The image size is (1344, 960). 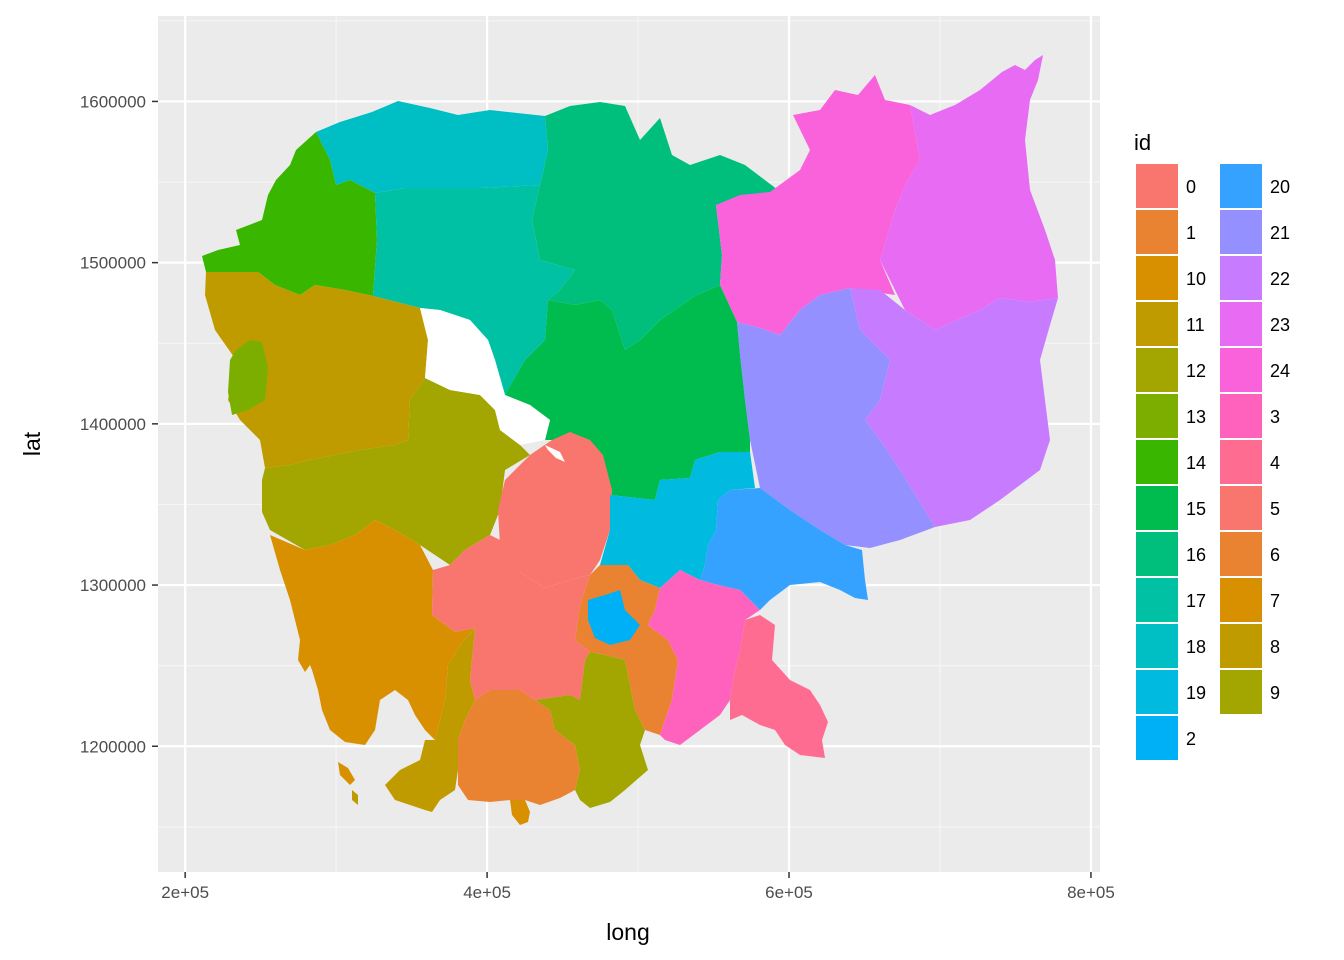 I want to click on legend-label-12: 12, so click(x=1196, y=371).